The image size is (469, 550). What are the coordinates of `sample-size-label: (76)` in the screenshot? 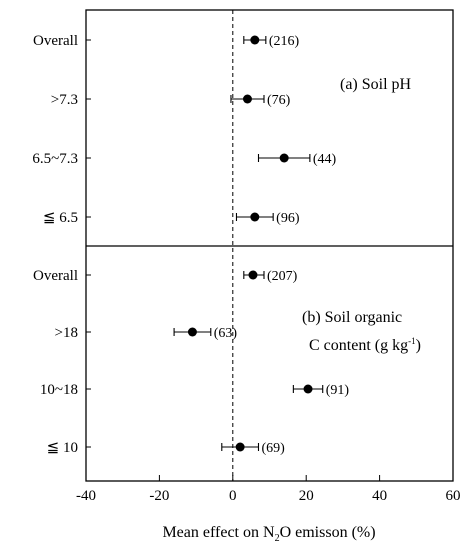 It's located at (279, 100).